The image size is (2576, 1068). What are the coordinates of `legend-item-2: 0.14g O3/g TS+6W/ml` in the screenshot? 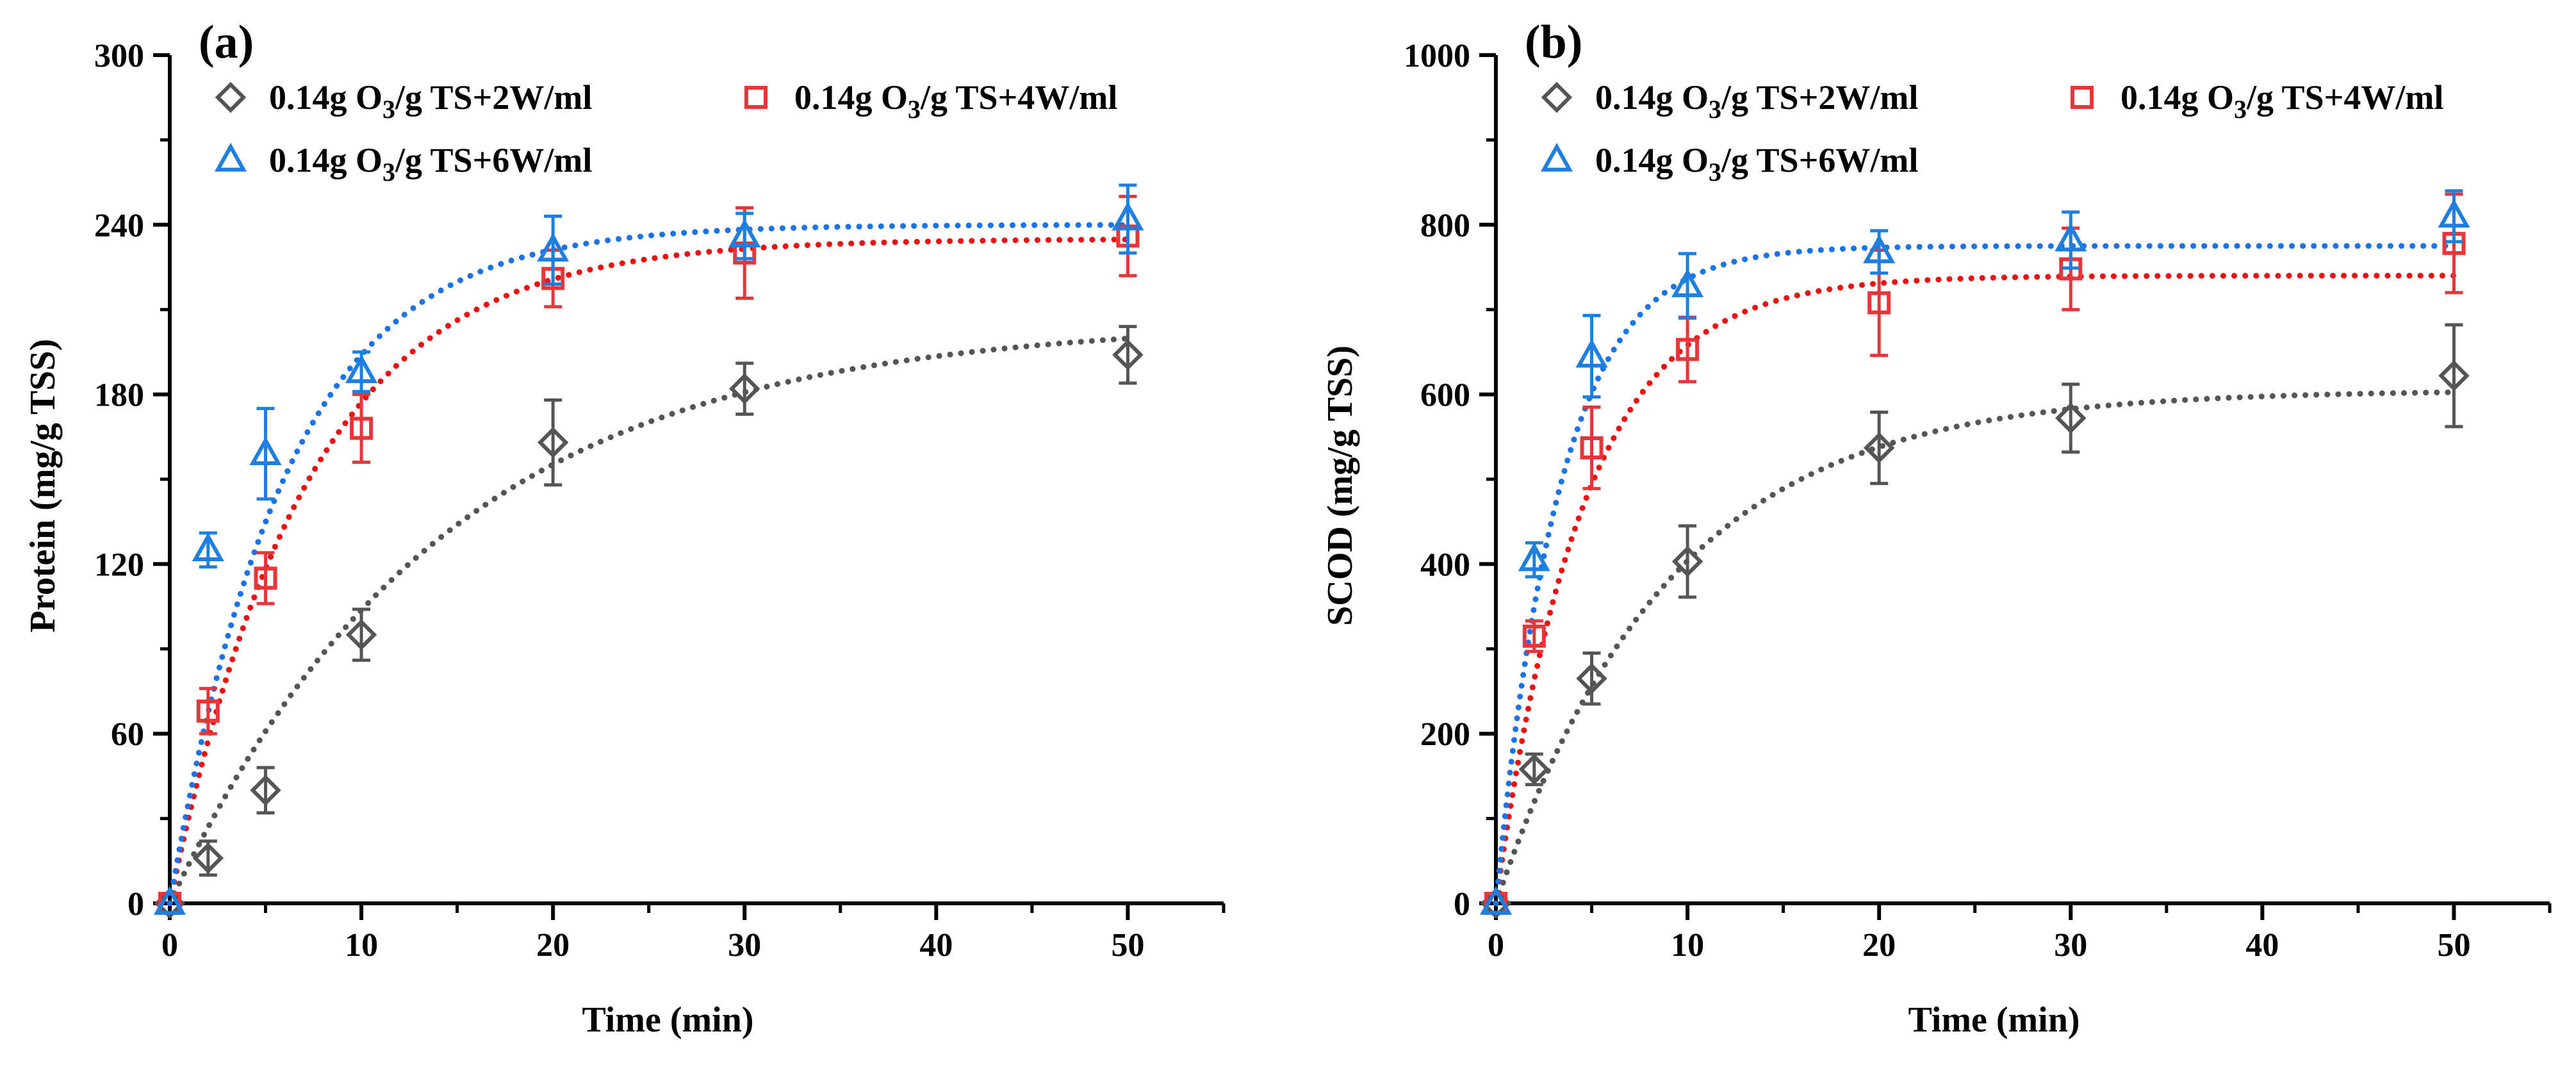 It's located at (1729, 163).